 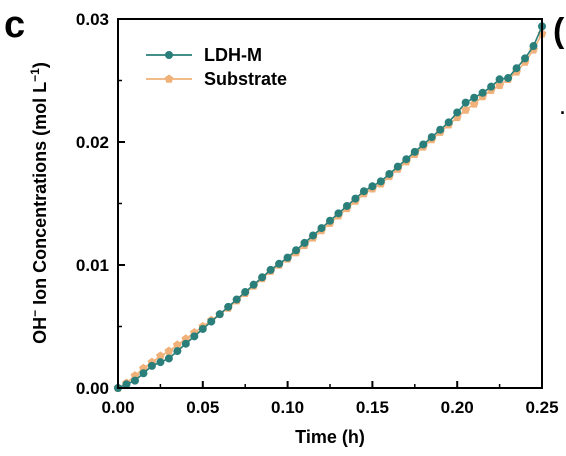 I want to click on y-axis-label: OH− Ion Concentrations (mol L−1), so click(x=39, y=203).